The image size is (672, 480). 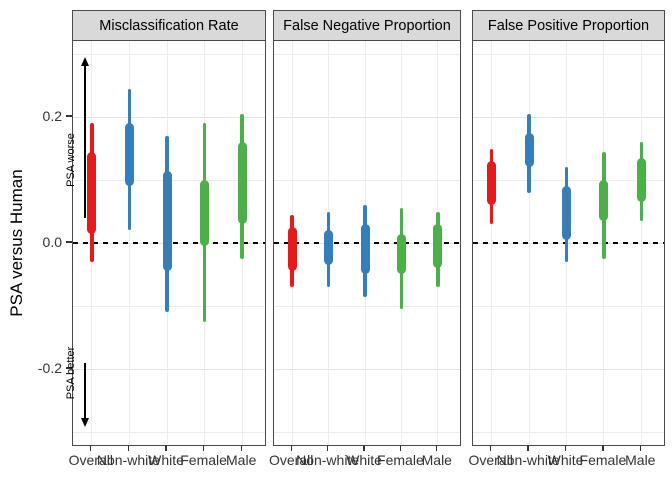 What do you see at coordinates (85, 141) in the screenshot?
I see `arrow-up-line` at bounding box center [85, 141].